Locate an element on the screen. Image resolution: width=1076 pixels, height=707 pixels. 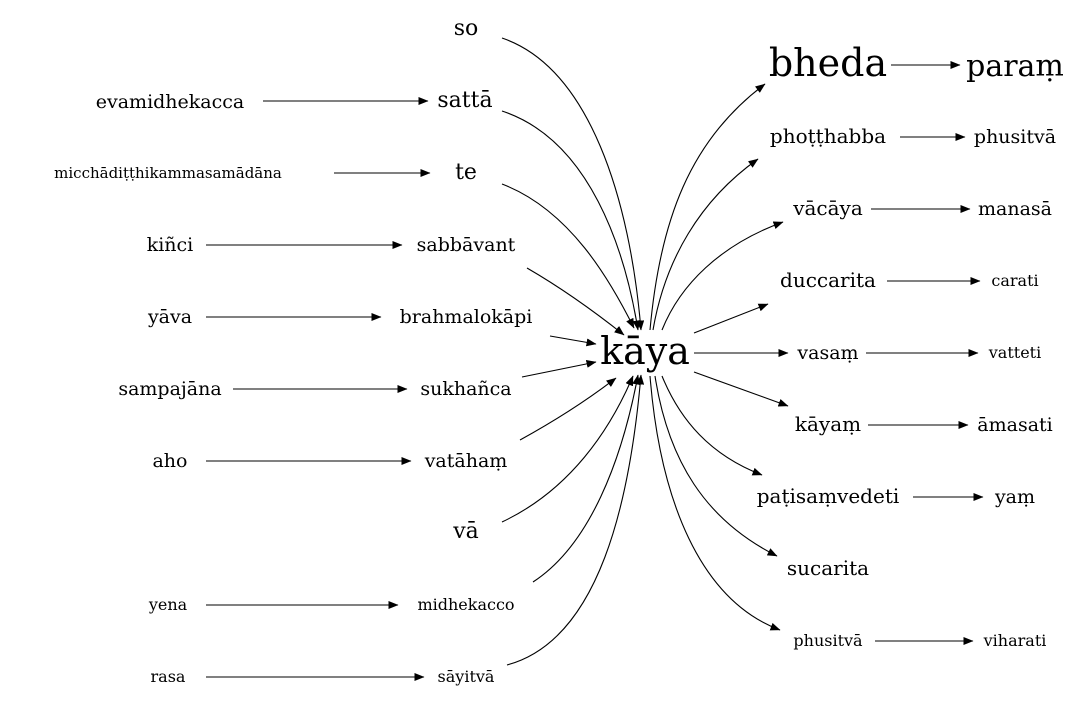
node-right-sucarita: sucarita is located at coordinates (828, 568).